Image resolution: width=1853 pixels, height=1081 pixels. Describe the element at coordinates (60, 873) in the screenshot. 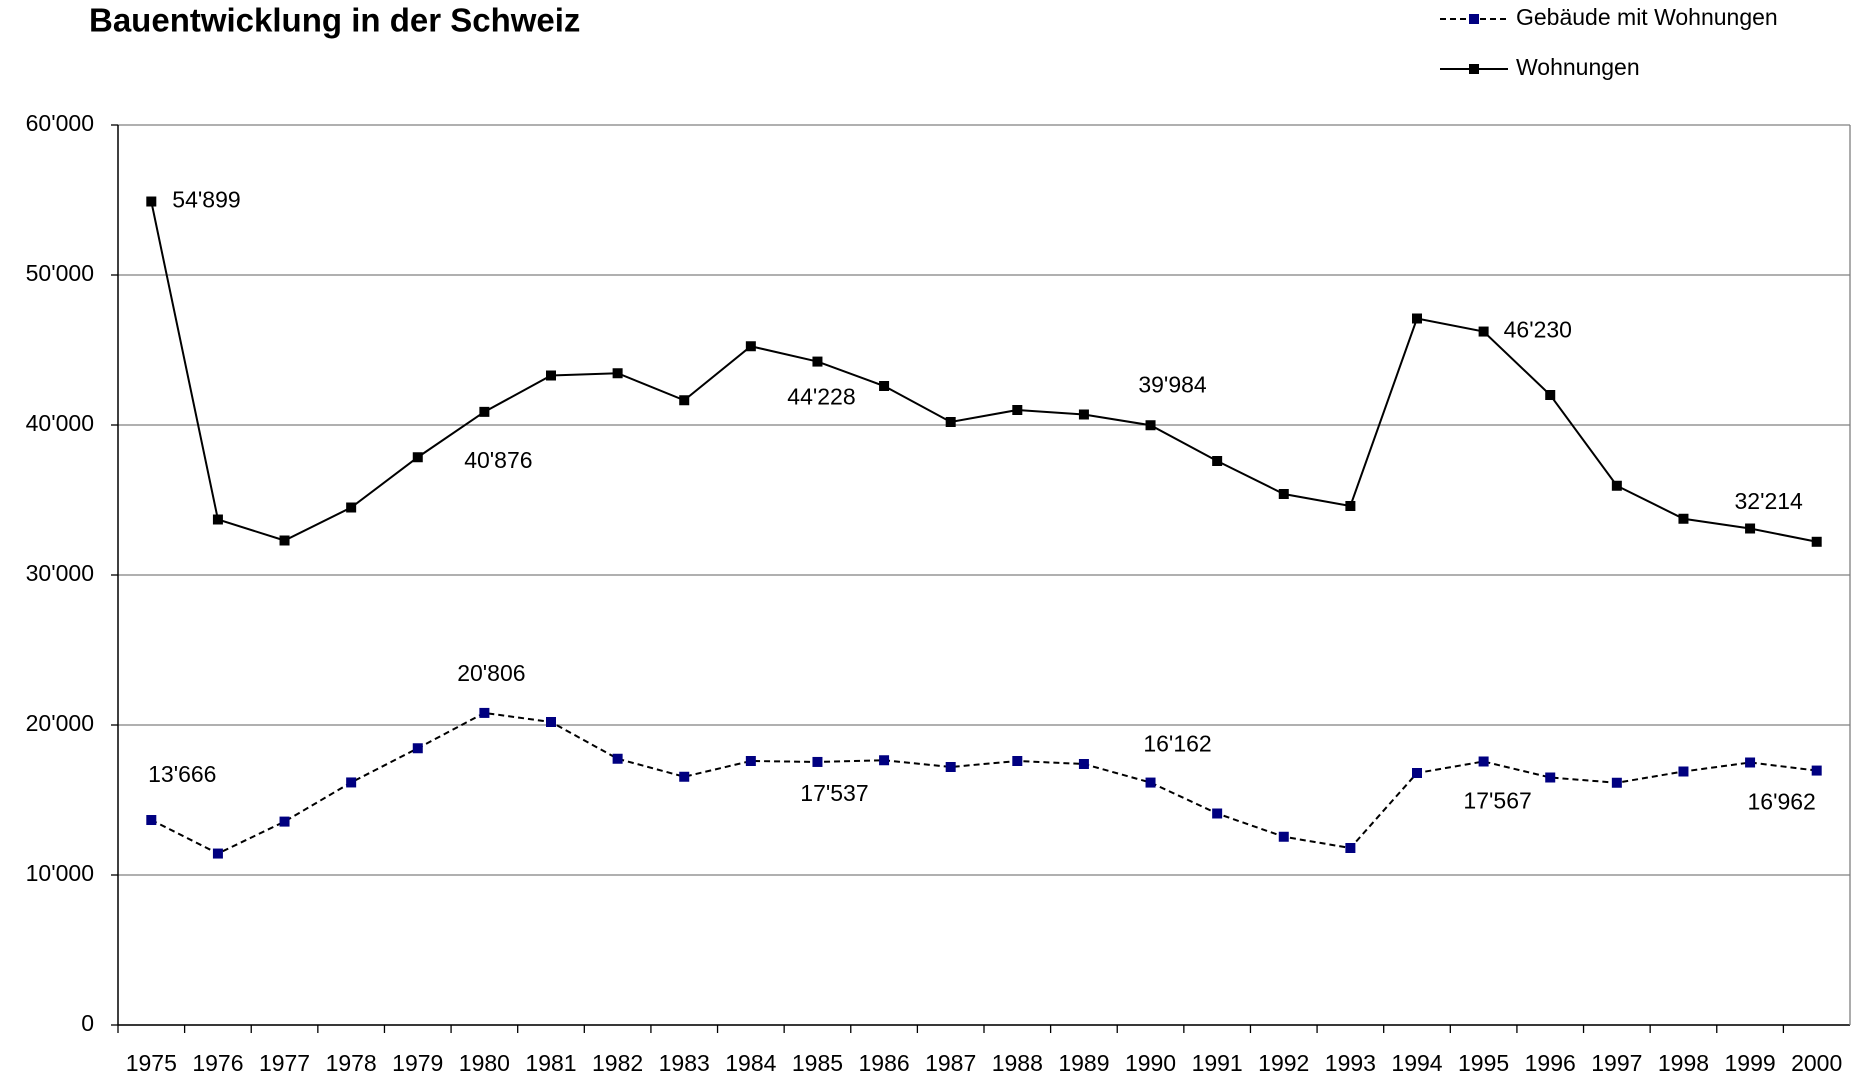

I see `y-tick-label: 10'000` at that location.